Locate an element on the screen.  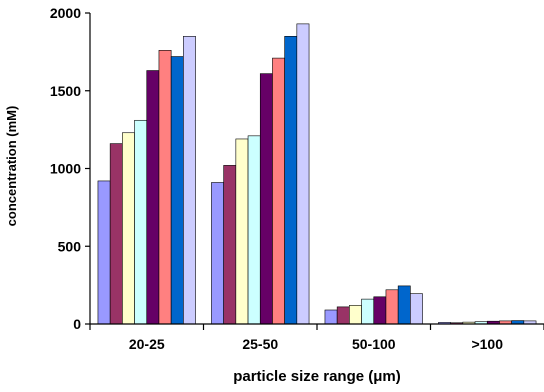
x-tick-label: >100 is located at coordinates (487, 344).